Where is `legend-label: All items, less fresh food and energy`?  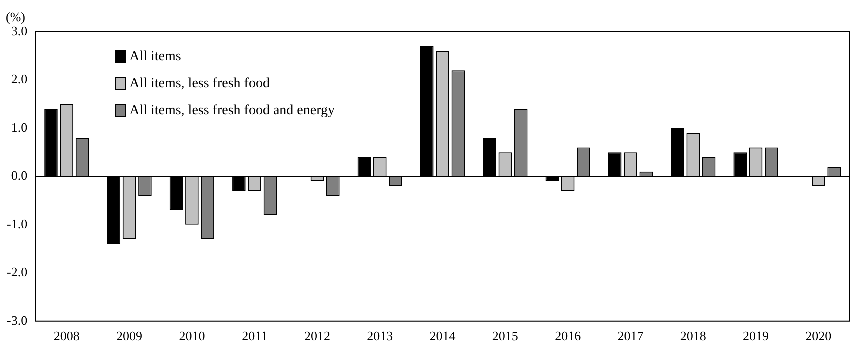
legend-label: All items, less fresh food and energy is located at coordinates (232, 111).